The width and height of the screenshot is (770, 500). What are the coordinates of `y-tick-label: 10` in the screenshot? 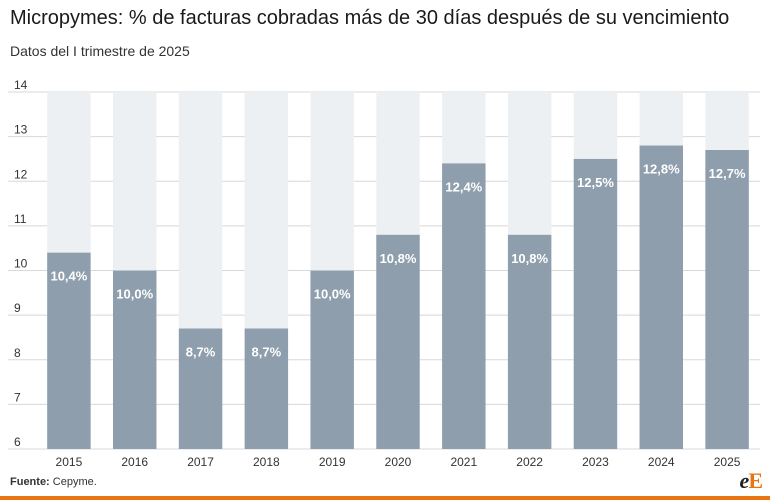 It's located at (21, 264).